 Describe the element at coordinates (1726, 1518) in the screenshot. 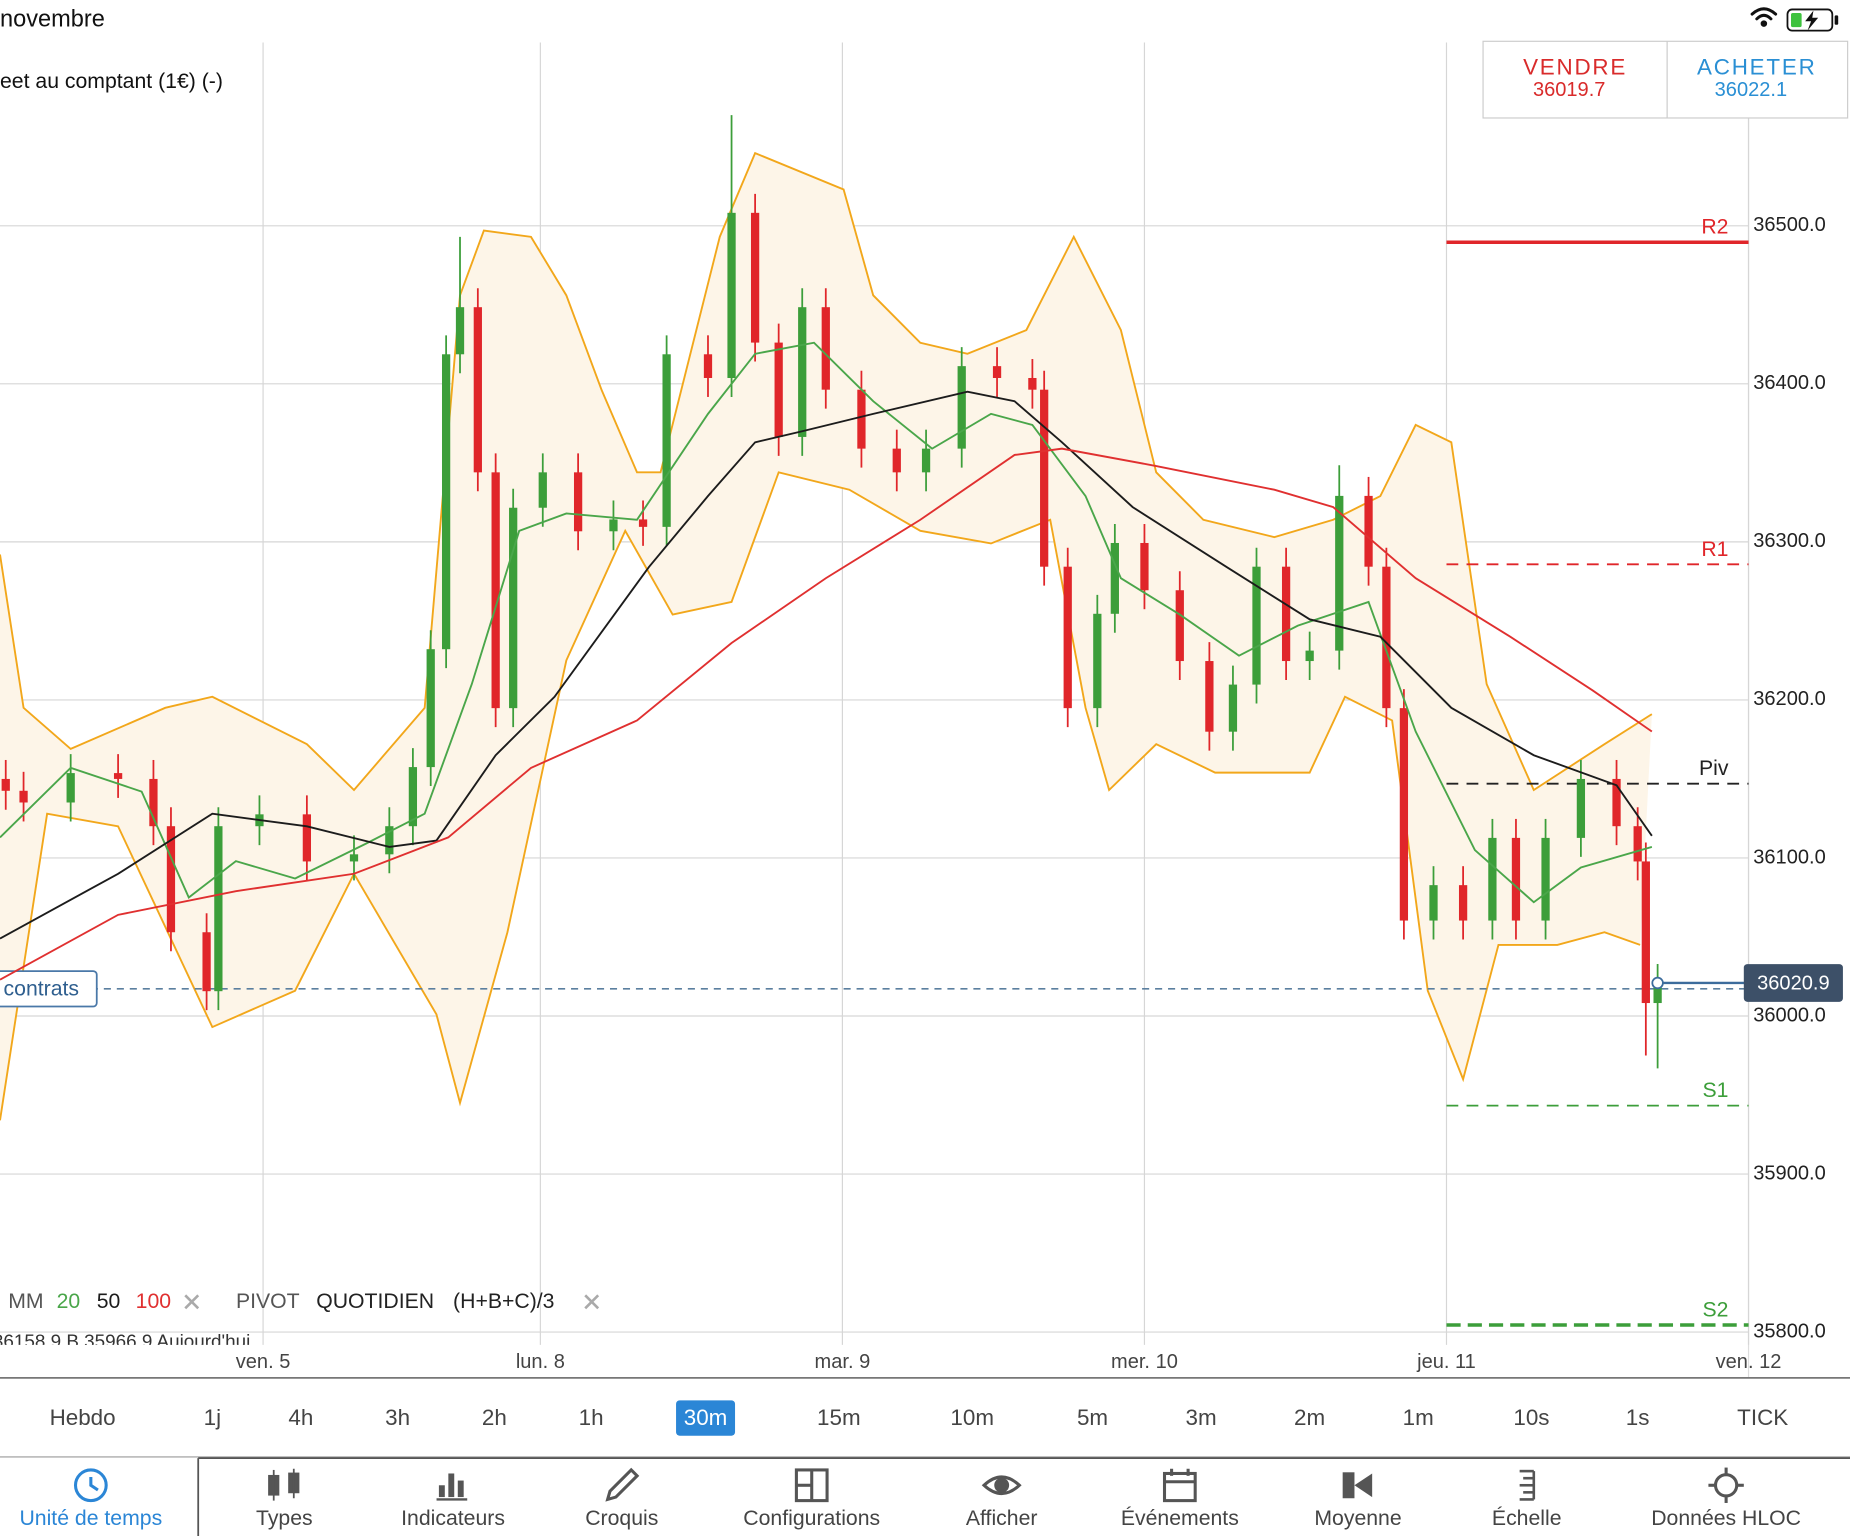

I see `tab-label: Données HLOC` at that location.